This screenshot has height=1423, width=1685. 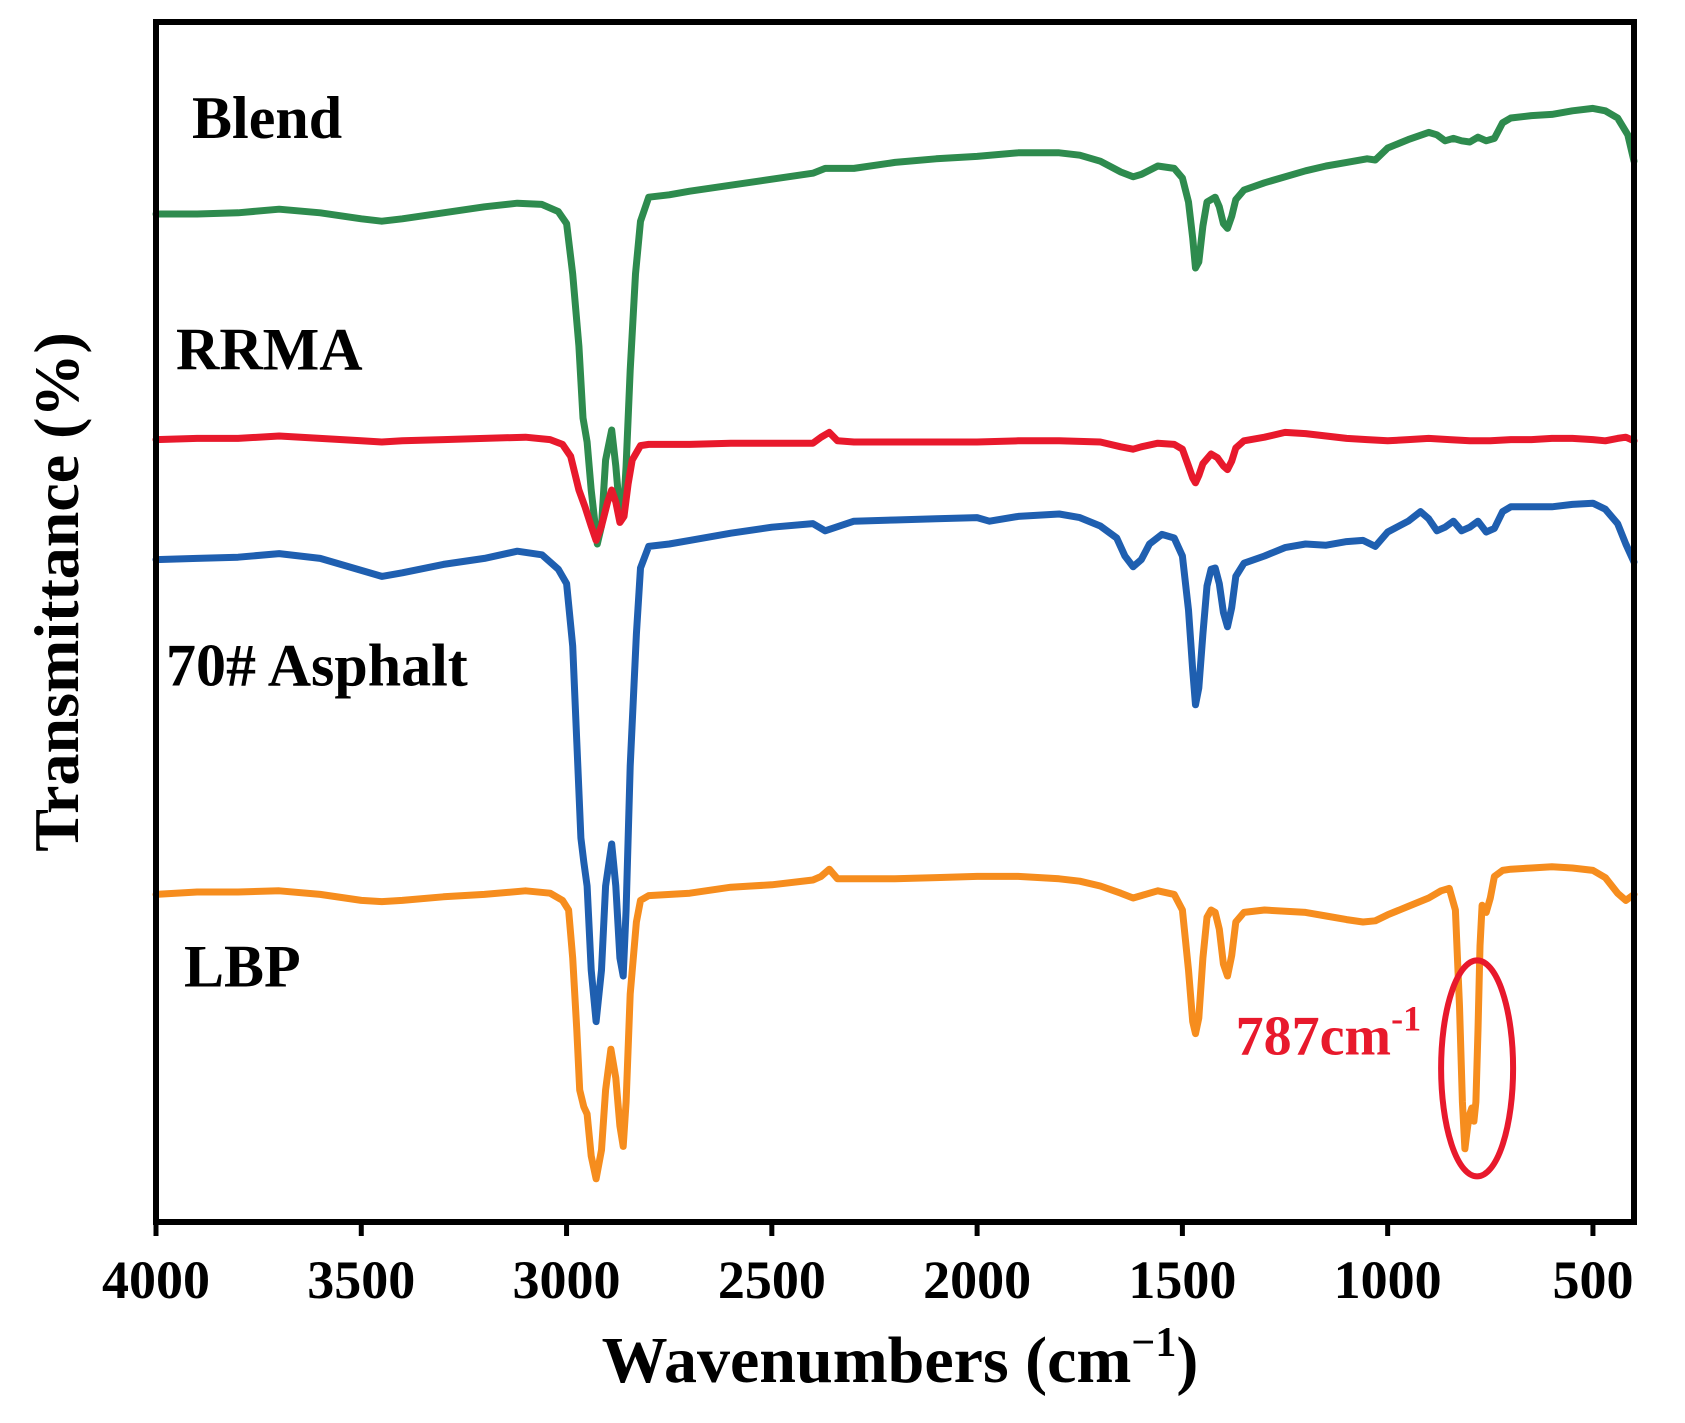 What do you see at coordinates (267, 118) in the screenshot?
I see `series-label-blend: Blend` at bounding box center [267, 118].